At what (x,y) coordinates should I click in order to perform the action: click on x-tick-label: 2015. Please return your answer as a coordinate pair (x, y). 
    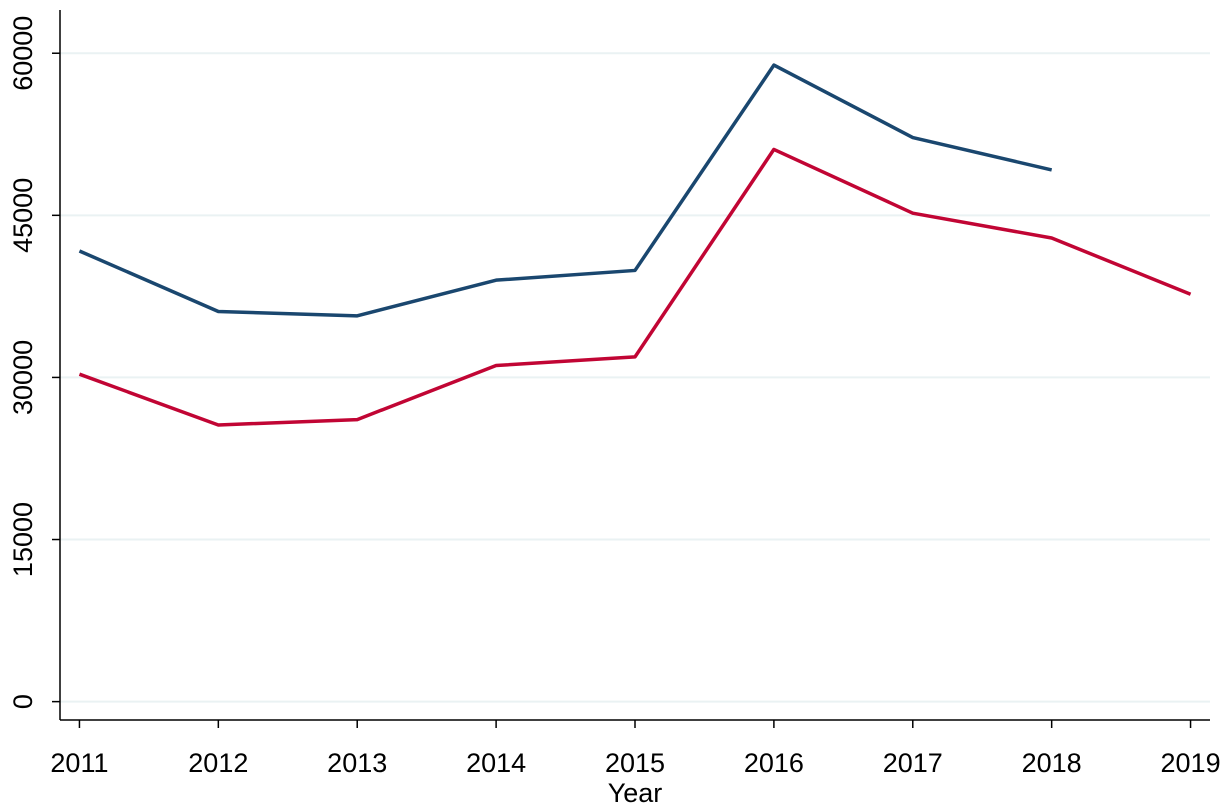
    Looking at the image, I should click on (635, 763).